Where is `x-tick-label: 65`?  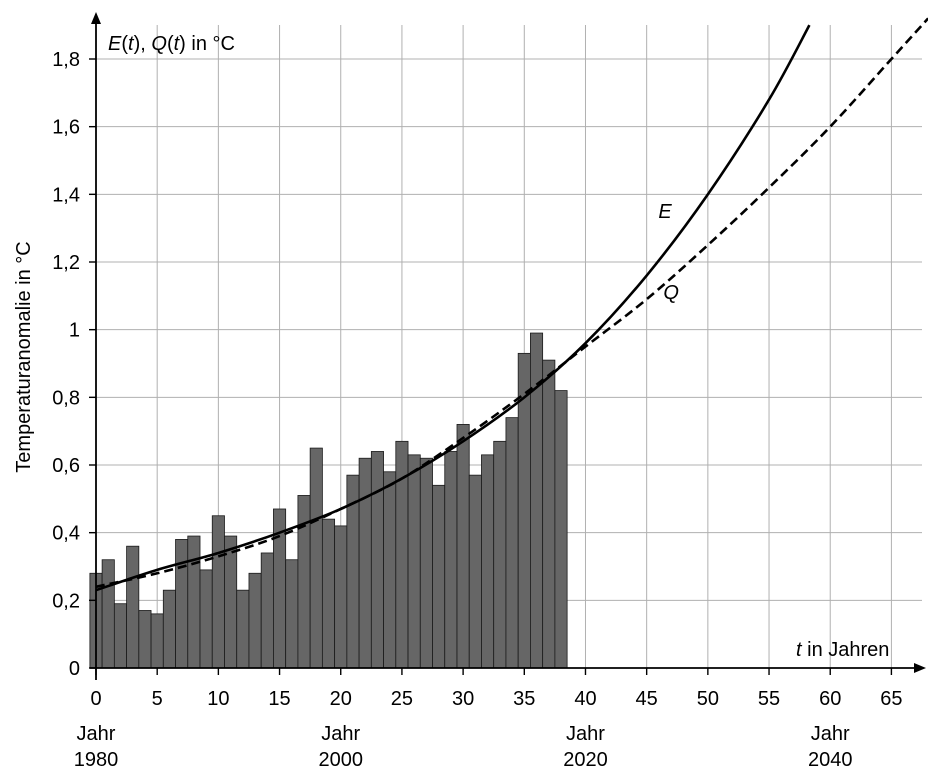
x-tick-label: 65 is located at coordinates (891, 699).